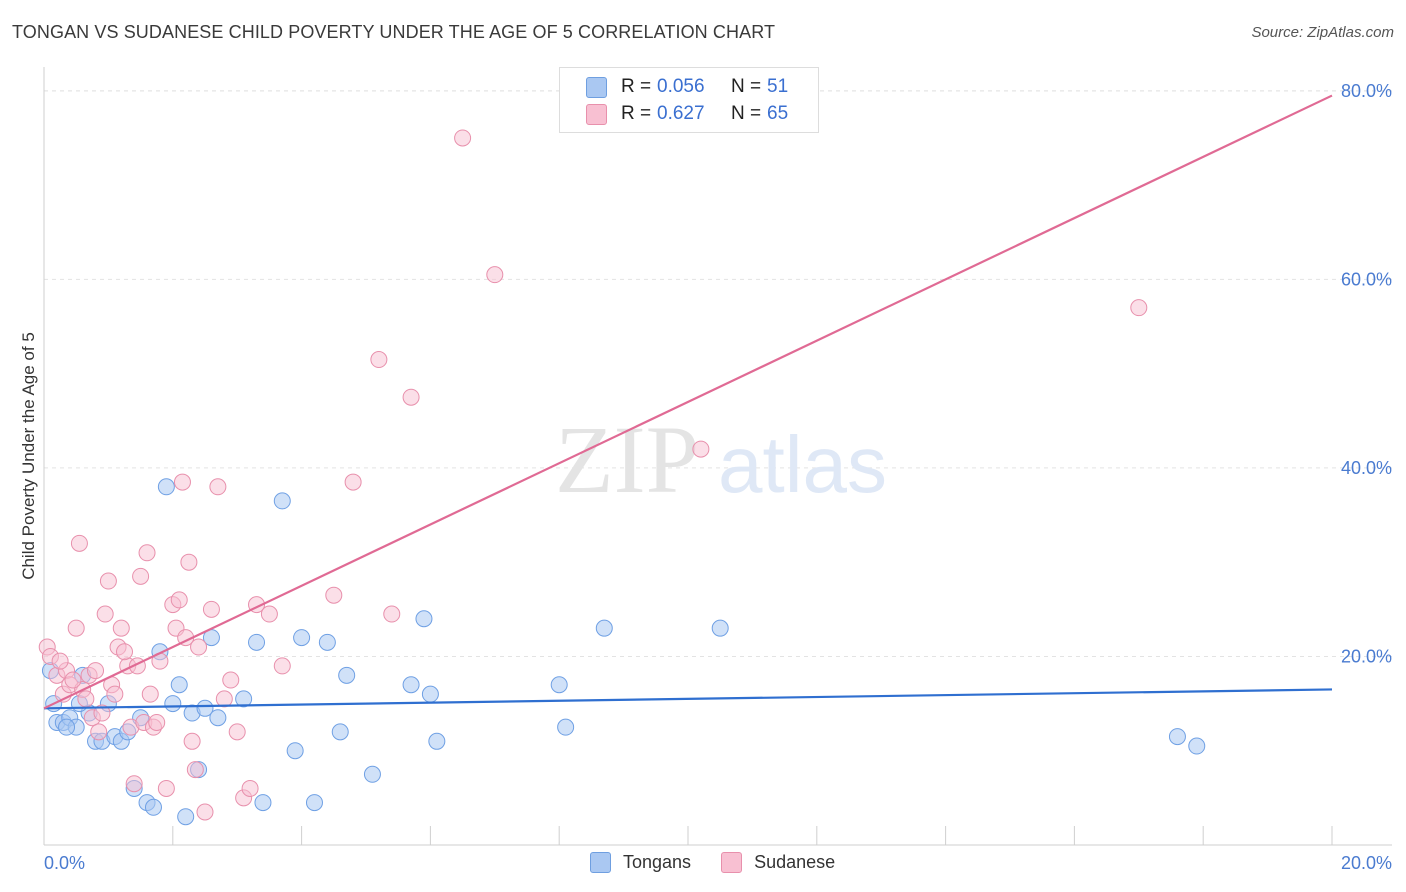 The image size is (1406, 892). Describe the element at coordinates (688, 699) in the screenshot. I see `trend-line-tongans` at that location.